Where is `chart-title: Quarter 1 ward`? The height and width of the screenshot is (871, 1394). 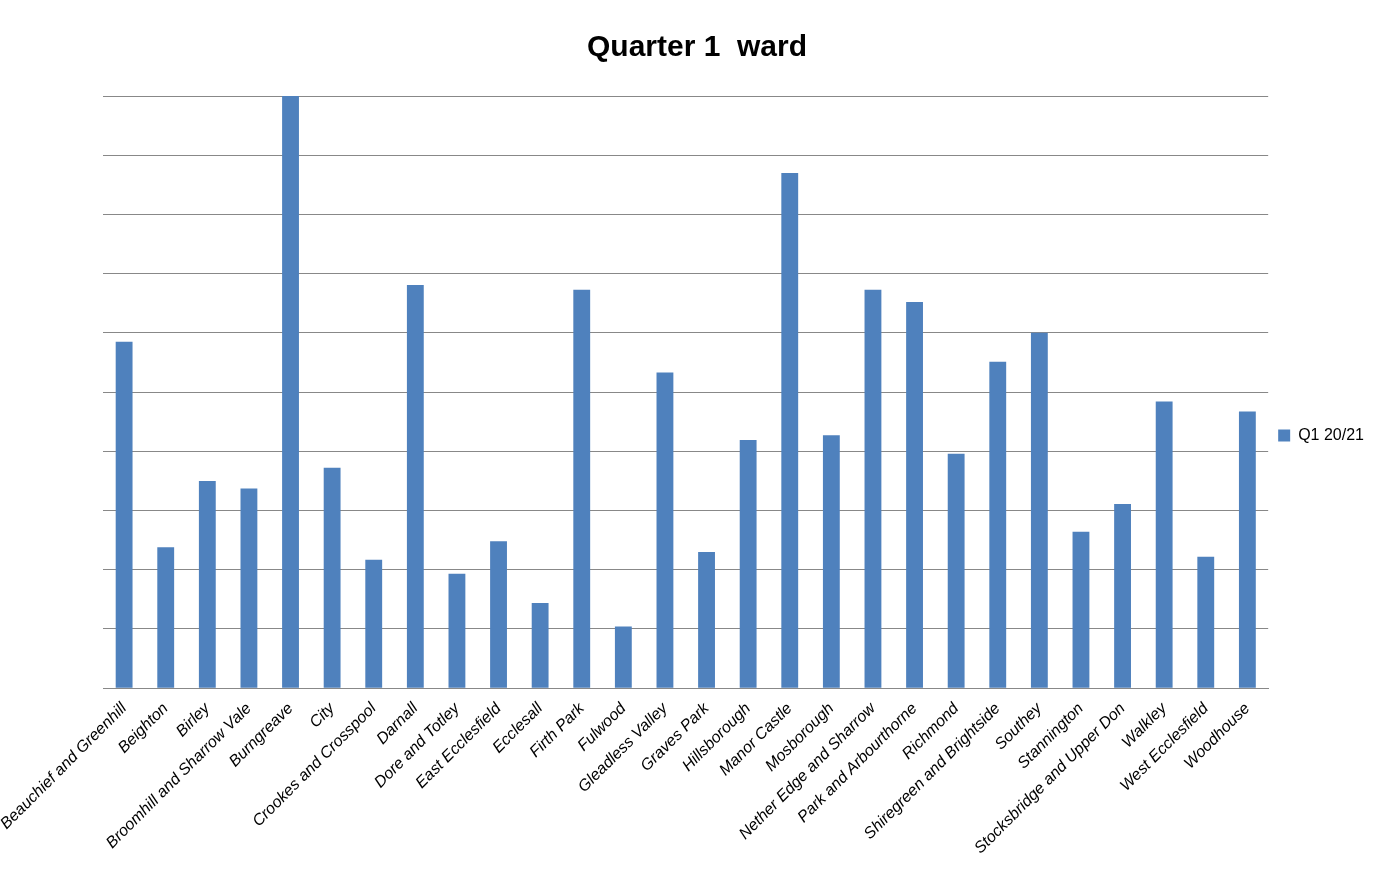 chart-title: Quarter 1 ward is located at coordinates (697, 46).